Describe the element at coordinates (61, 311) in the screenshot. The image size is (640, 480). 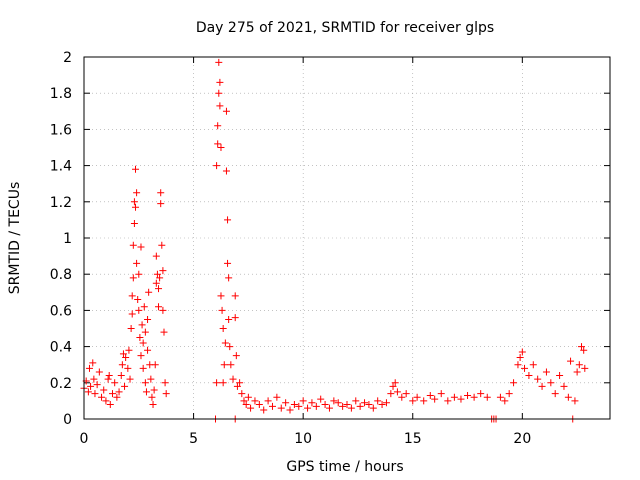
I see `y-tick-label: 0.6` at that location.